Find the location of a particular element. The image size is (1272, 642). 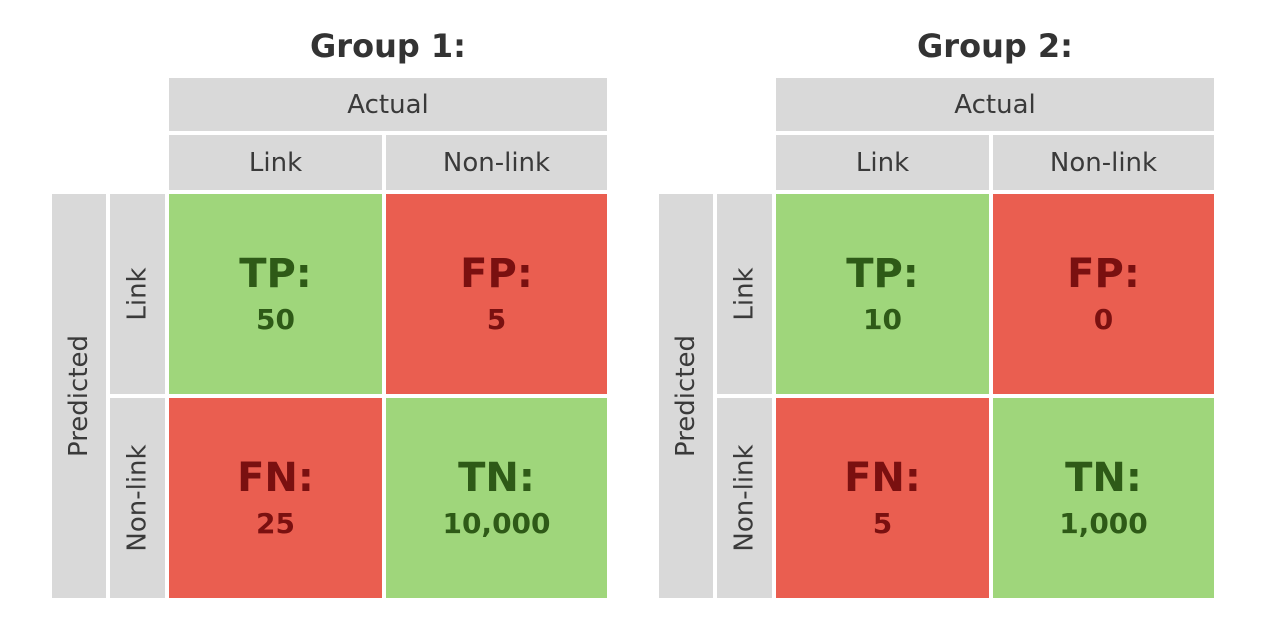

group-title: Group 1: is located at coordinates (388, 46).